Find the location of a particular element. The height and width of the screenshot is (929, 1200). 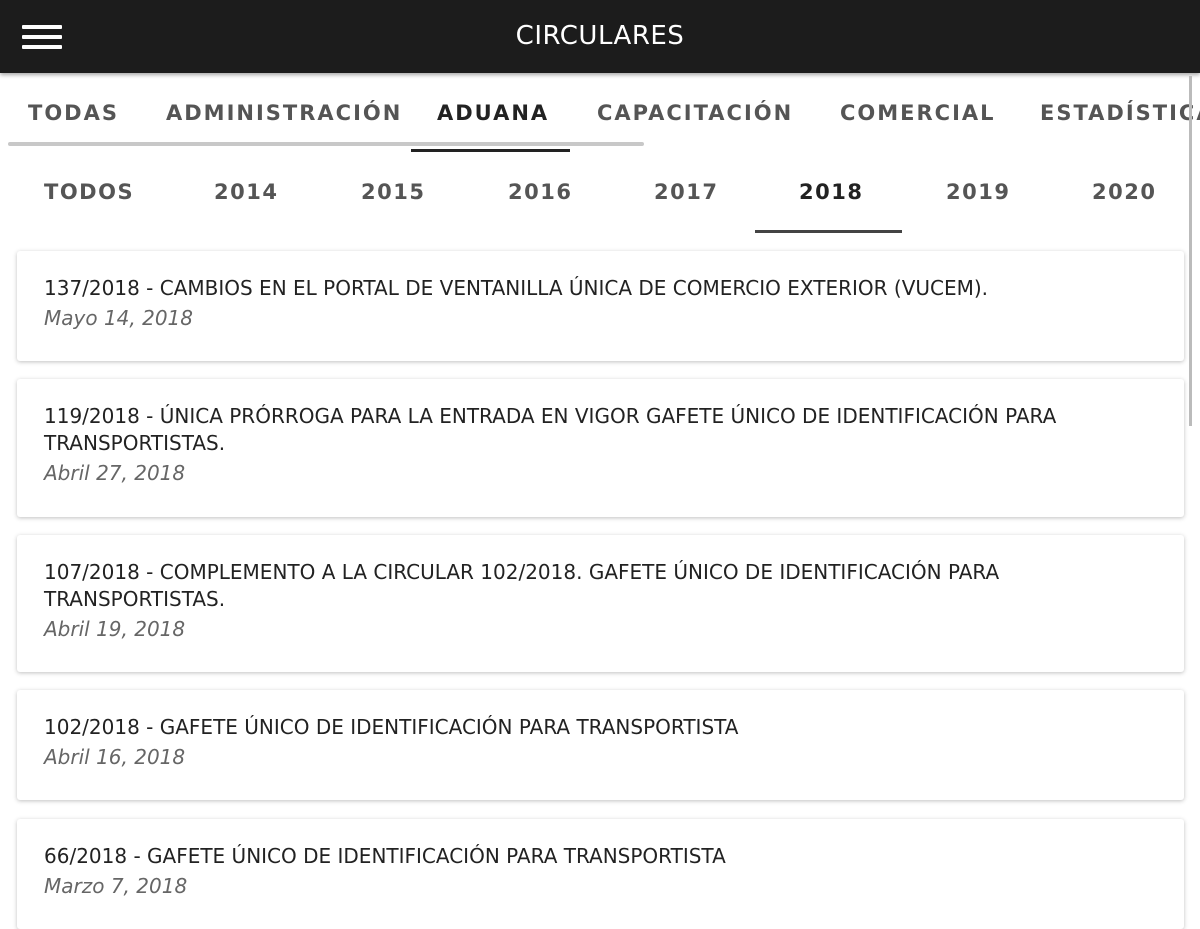

tab-todas: TODAS is located at coordinates (73, 113).